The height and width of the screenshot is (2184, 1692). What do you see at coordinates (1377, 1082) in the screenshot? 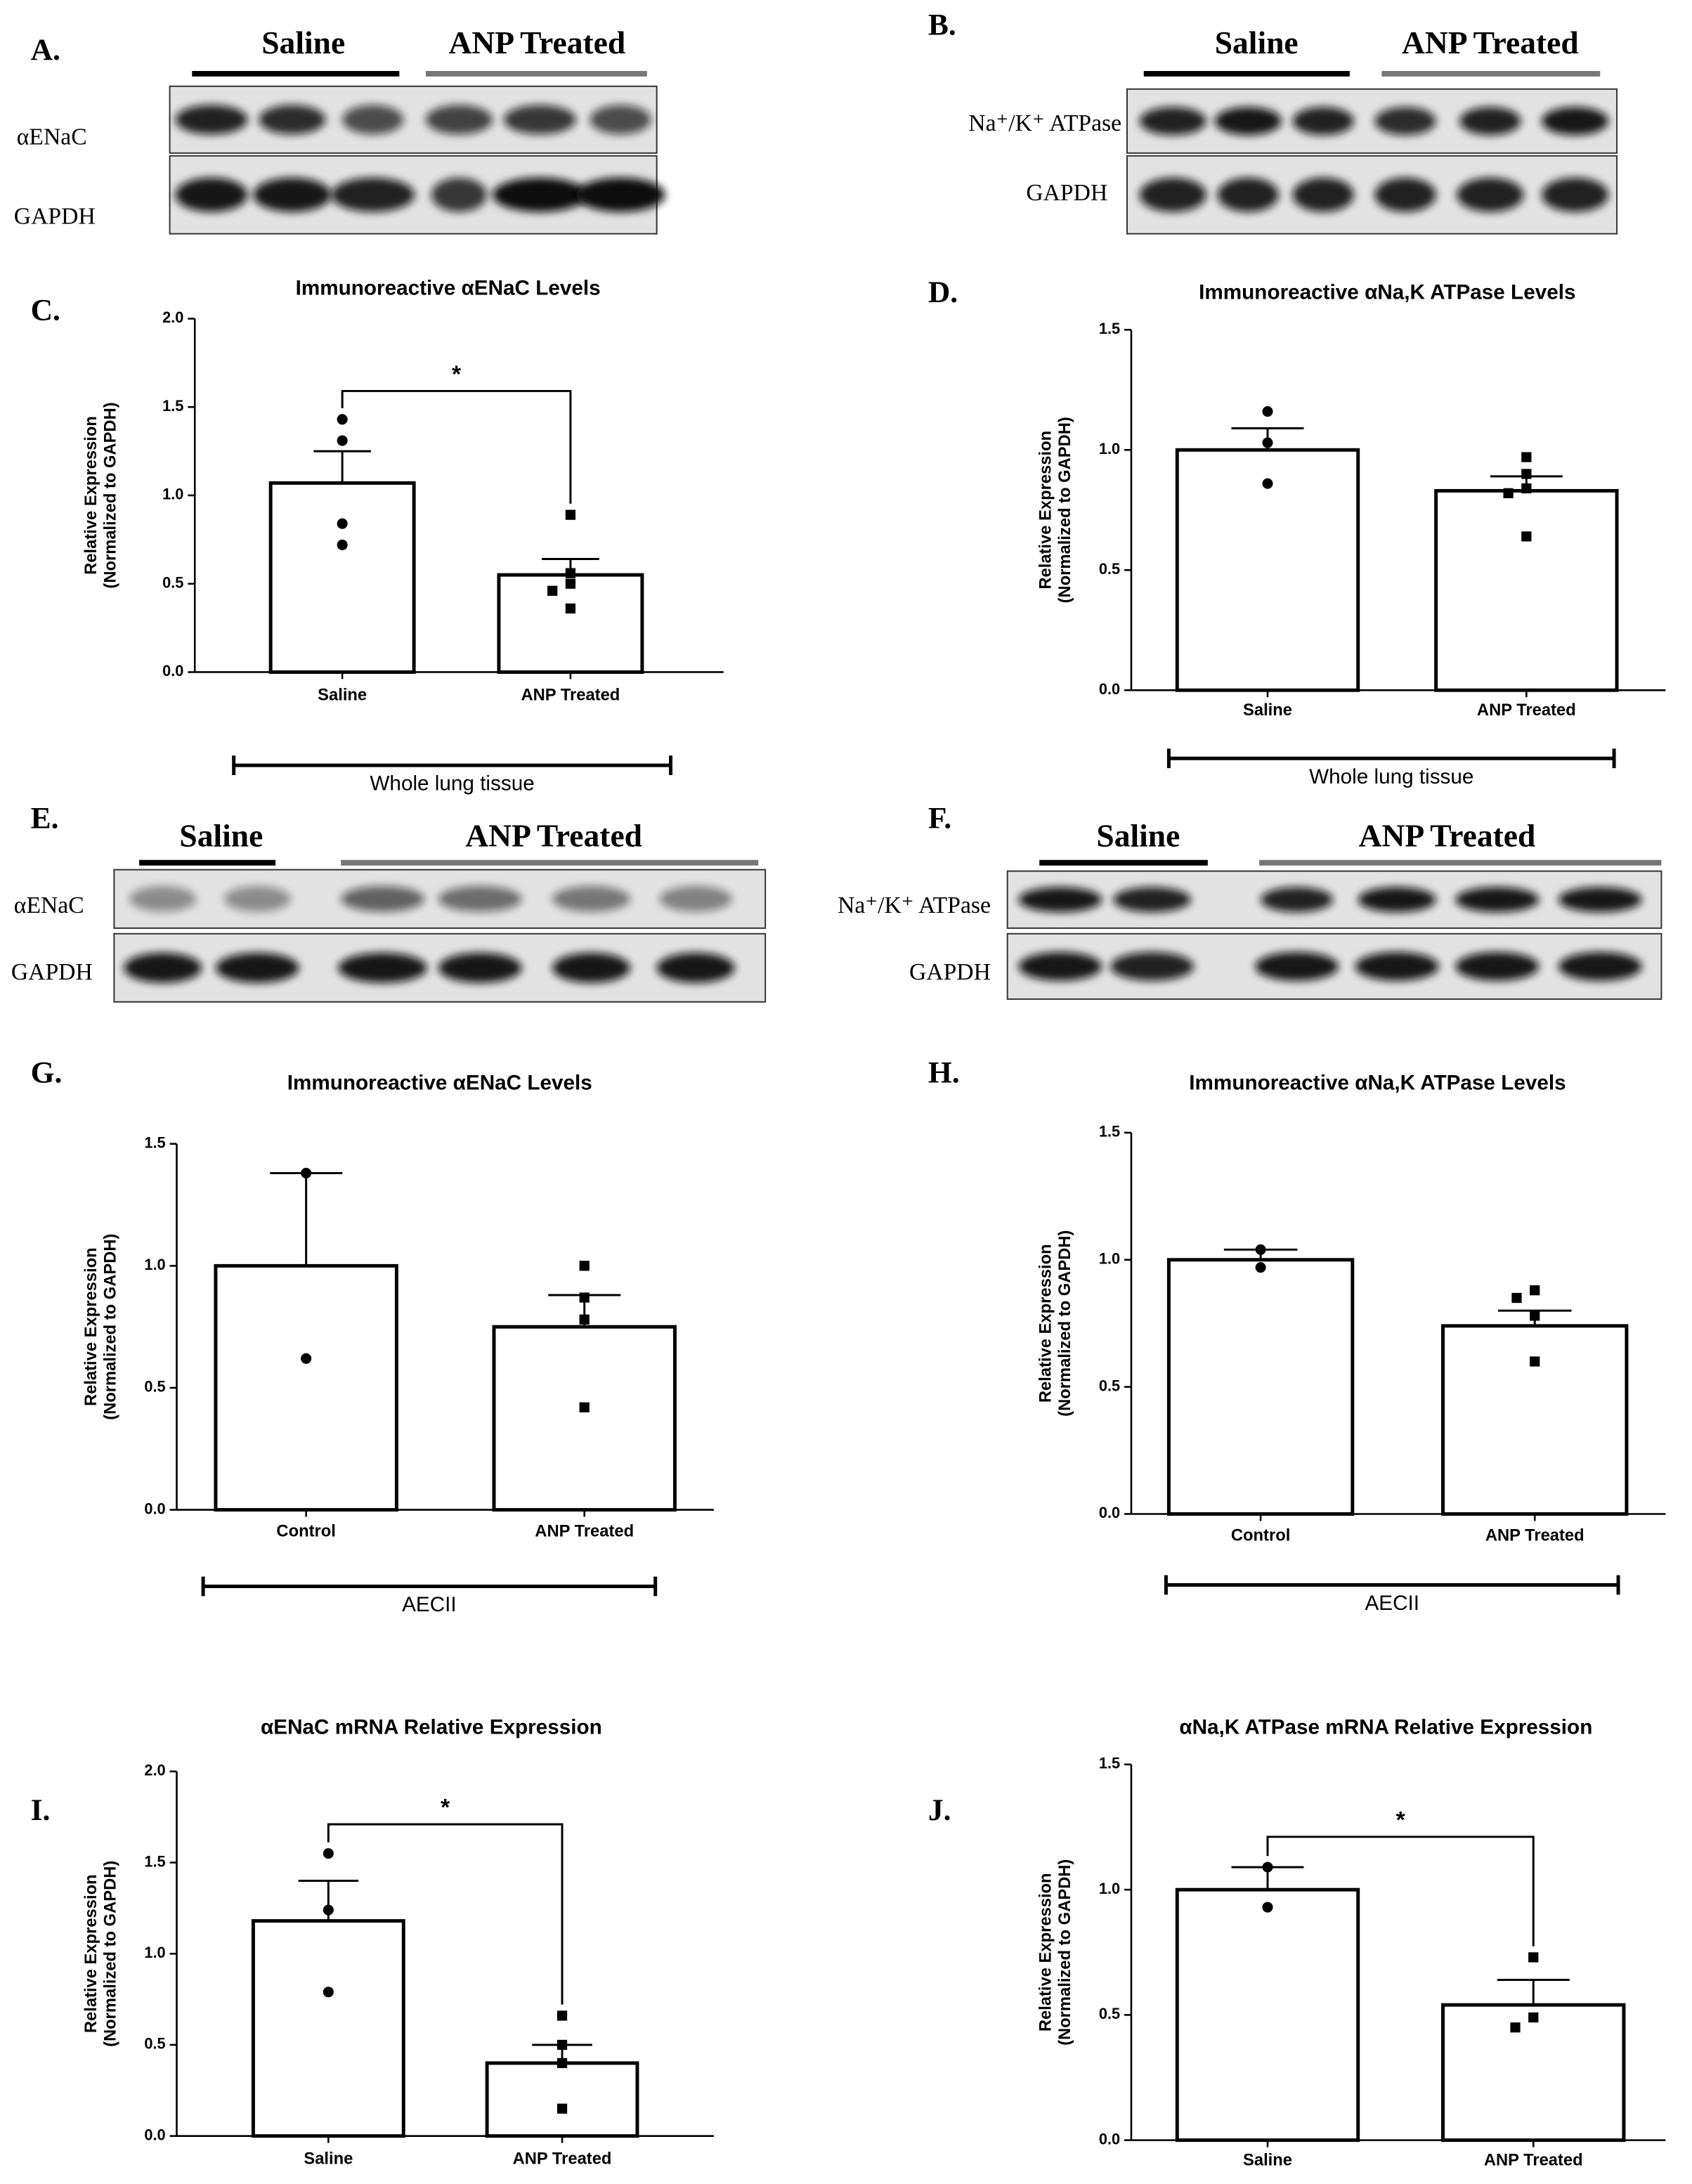
I see `chart-title: Immunoreactive αNa,K ATPase Levels` at bounding box center [1377, 1082].